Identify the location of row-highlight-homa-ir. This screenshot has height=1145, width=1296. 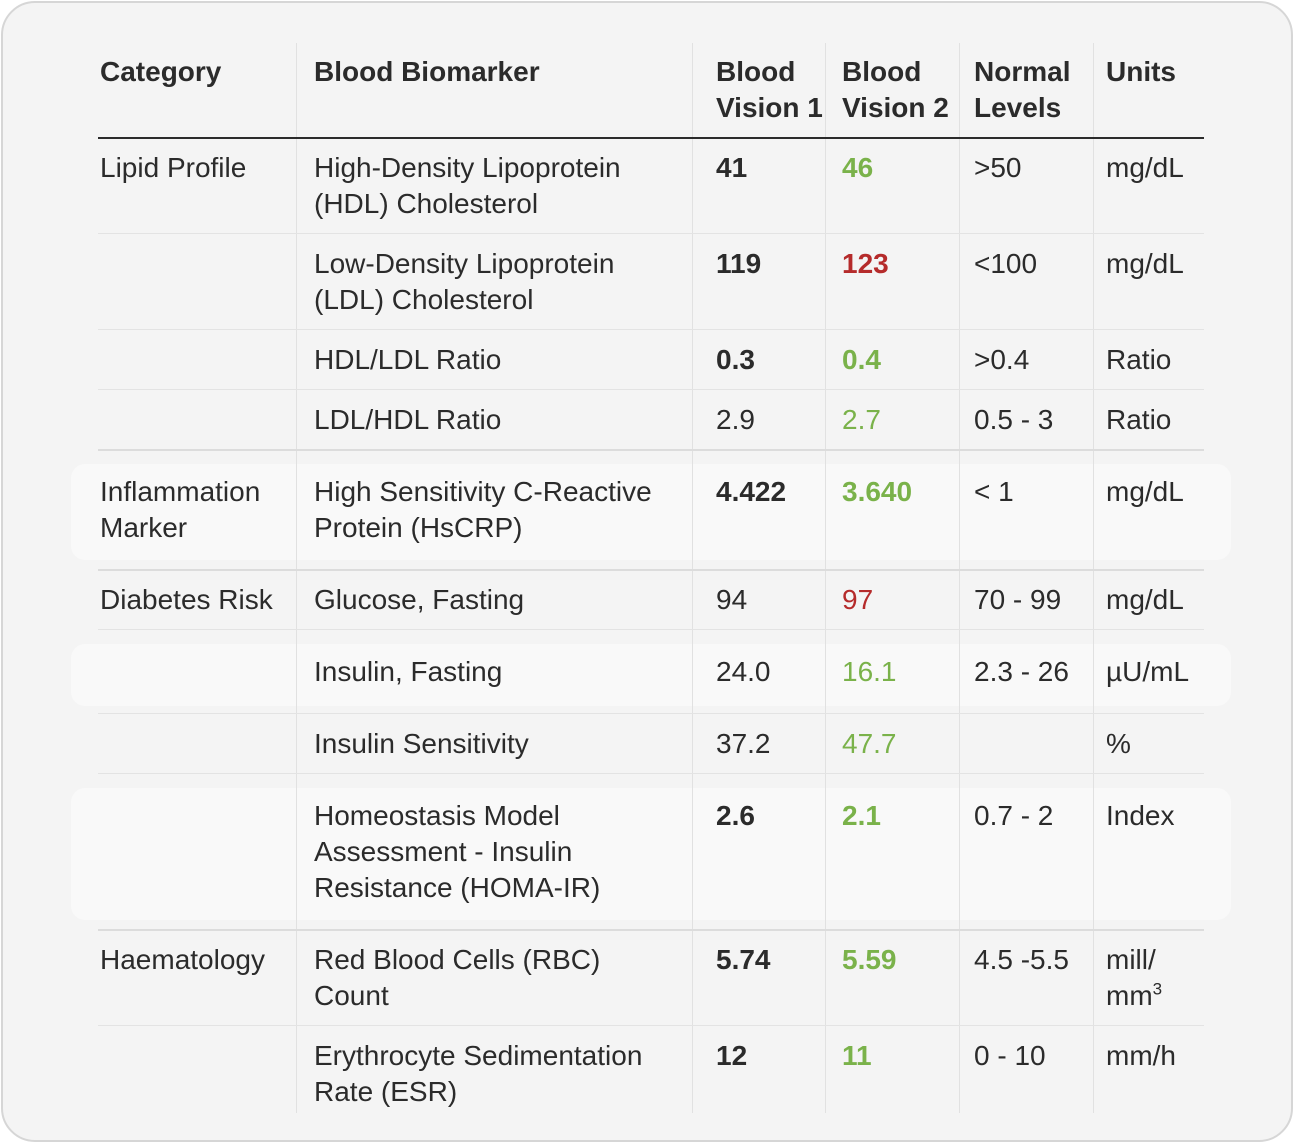
(651, 854).